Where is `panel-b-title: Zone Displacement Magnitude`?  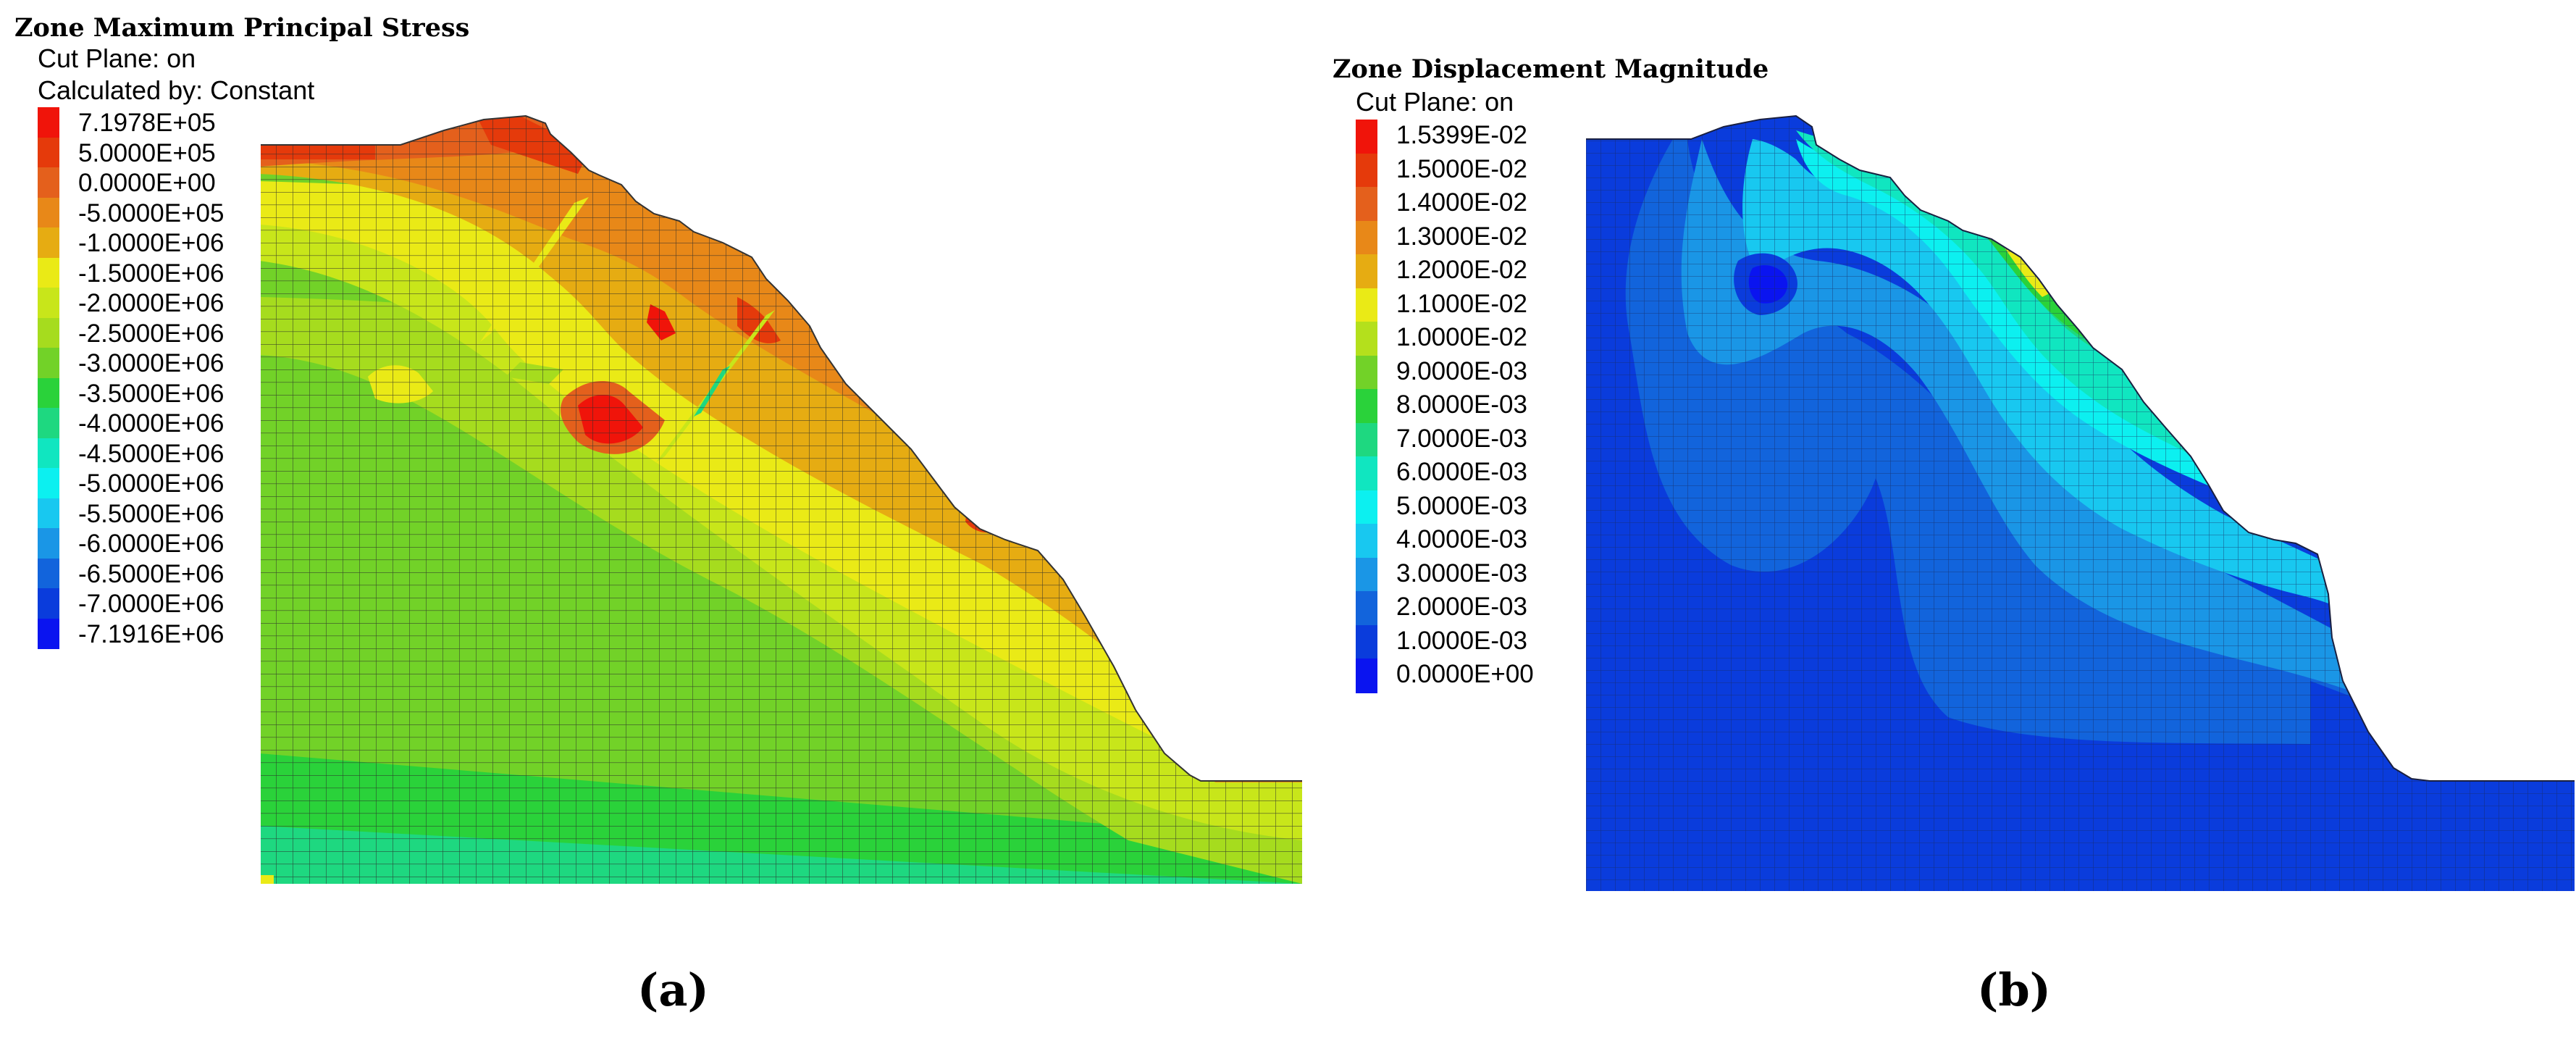 panel-b-title: Zone Displacement Magnitude is located at coordinates (1551, 69).